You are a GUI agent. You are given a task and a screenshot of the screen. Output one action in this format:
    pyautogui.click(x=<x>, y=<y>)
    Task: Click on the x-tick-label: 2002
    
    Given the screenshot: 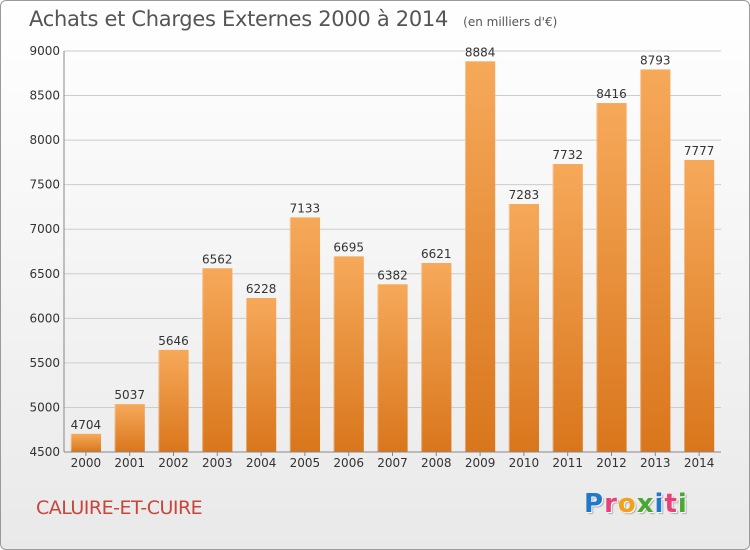 What is the action you would take?
    pyautogui.click(x=173, y=463)
    